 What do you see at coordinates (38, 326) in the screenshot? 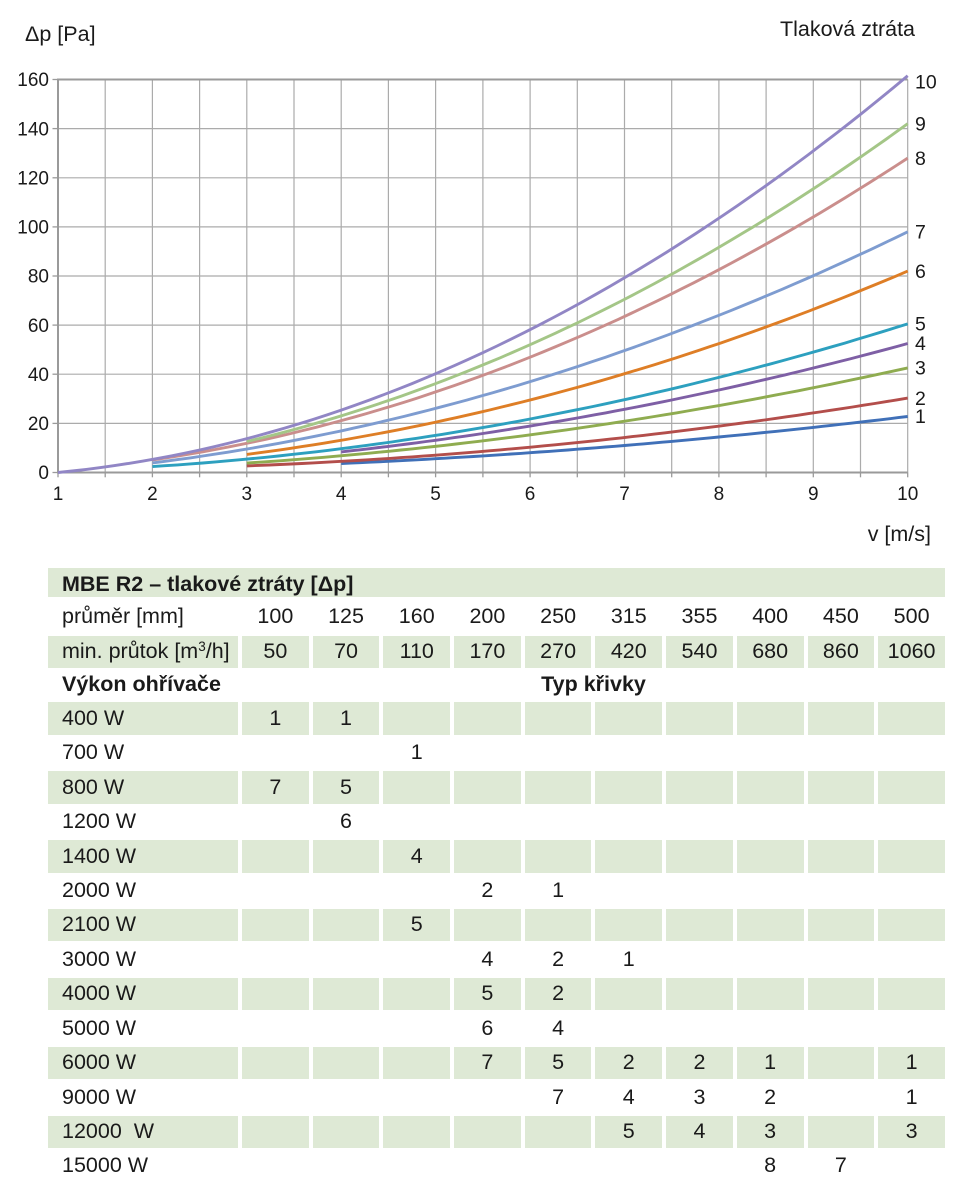
I see `svg-text: 60` at bounding box center [38, 326].